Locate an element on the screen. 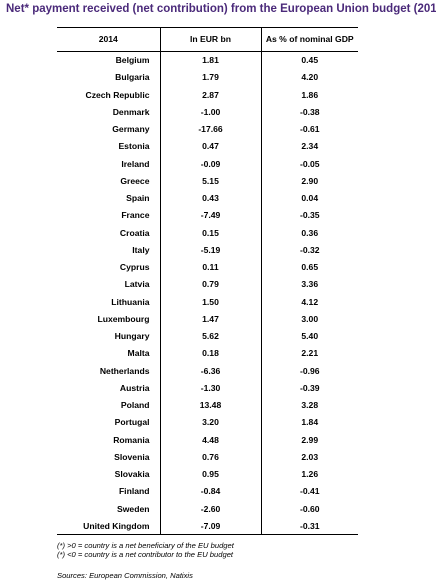 This screenshot has width=436, height=584. pct-gdp-cell: -0.31 is located at coordinates (309, 526).